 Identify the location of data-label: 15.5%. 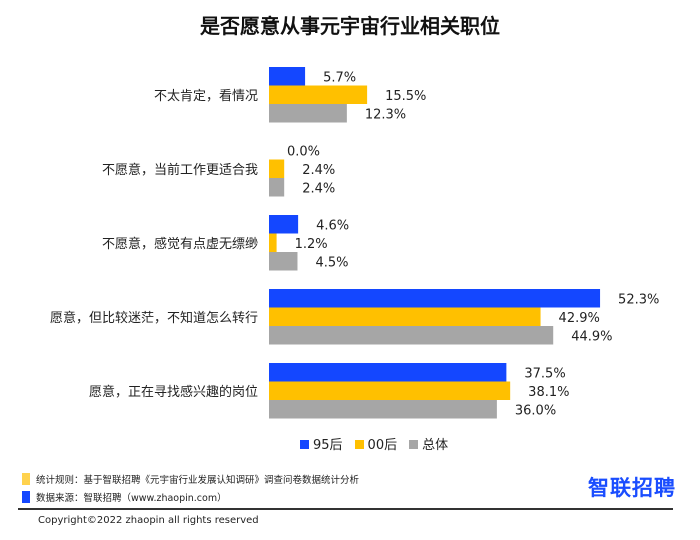
(405, 96).